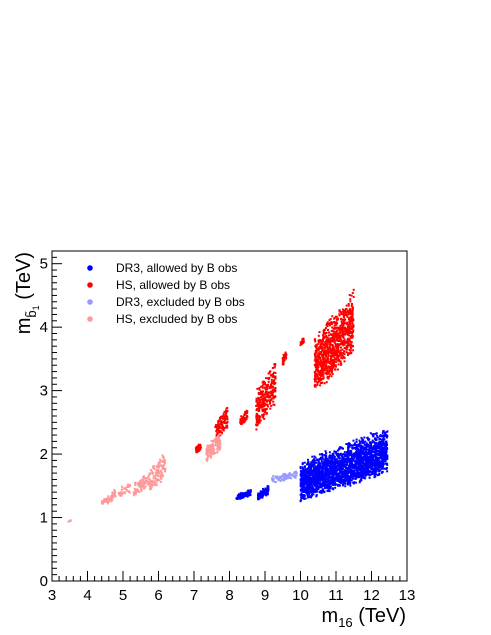  Describe the element at coordinates (229, 595) in the screenshot. I see `x-tick-label: 8` at that location.